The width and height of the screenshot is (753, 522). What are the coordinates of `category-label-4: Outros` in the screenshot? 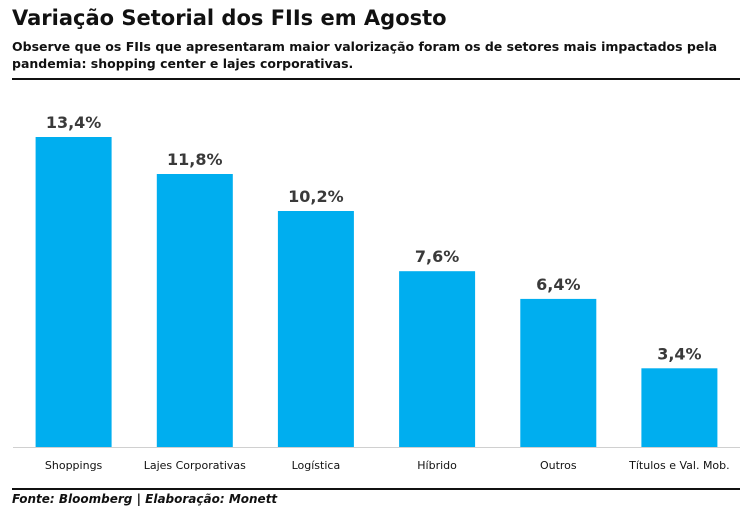 It's located at (558, 465).